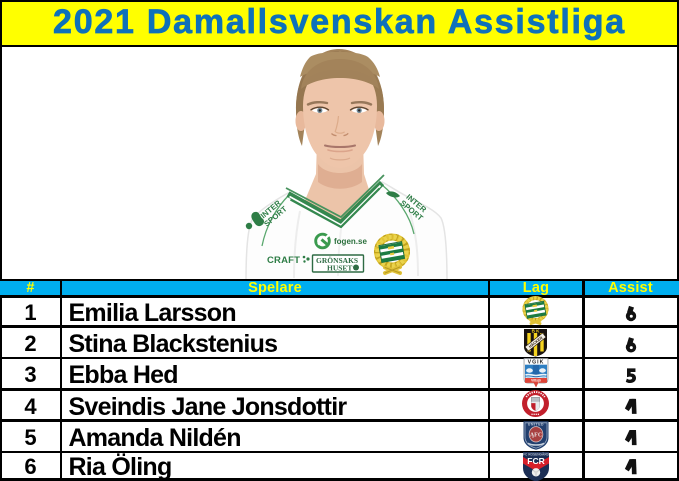  What do you see at coordinates (536, 330) in the screenshot?
I see `svg-text: B K` at bounding box center [536, 330].